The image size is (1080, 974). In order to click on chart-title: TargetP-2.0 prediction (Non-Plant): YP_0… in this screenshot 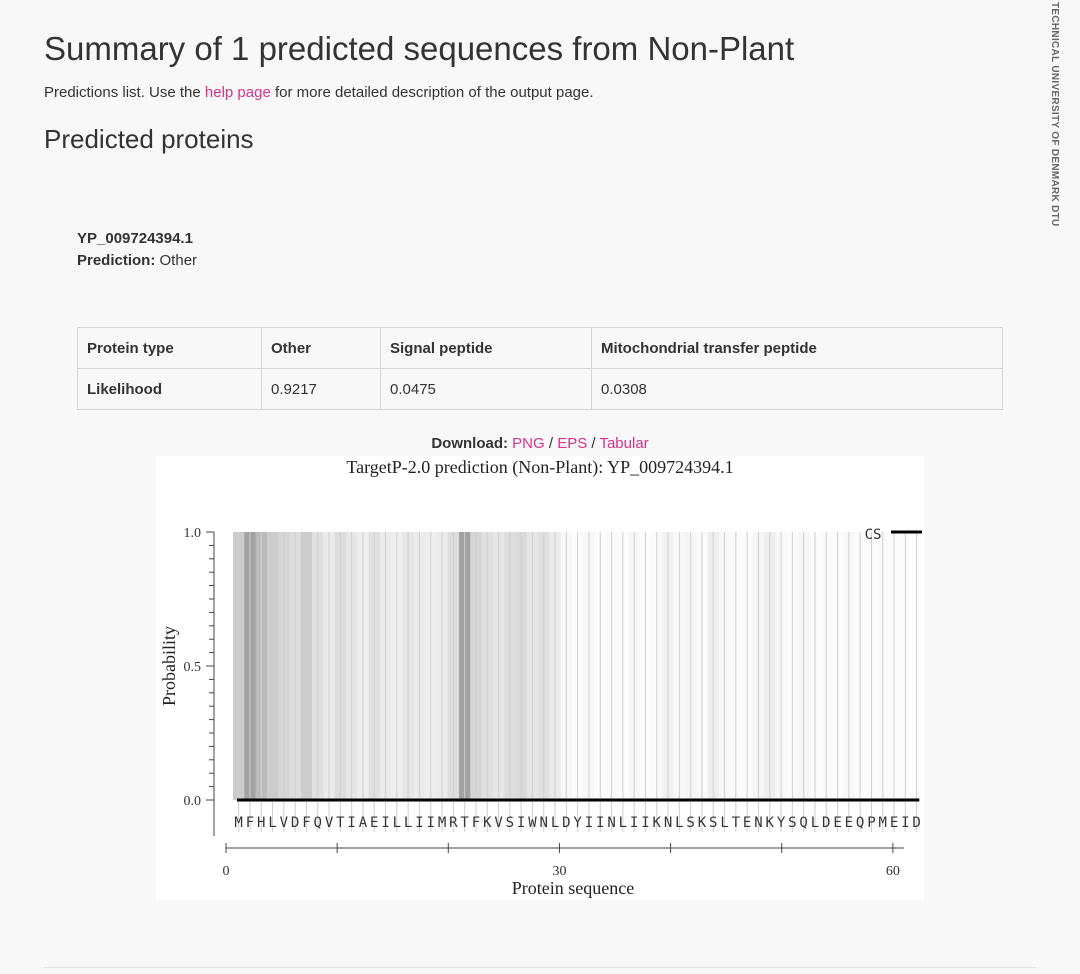, I will do `click(539, 467)`.